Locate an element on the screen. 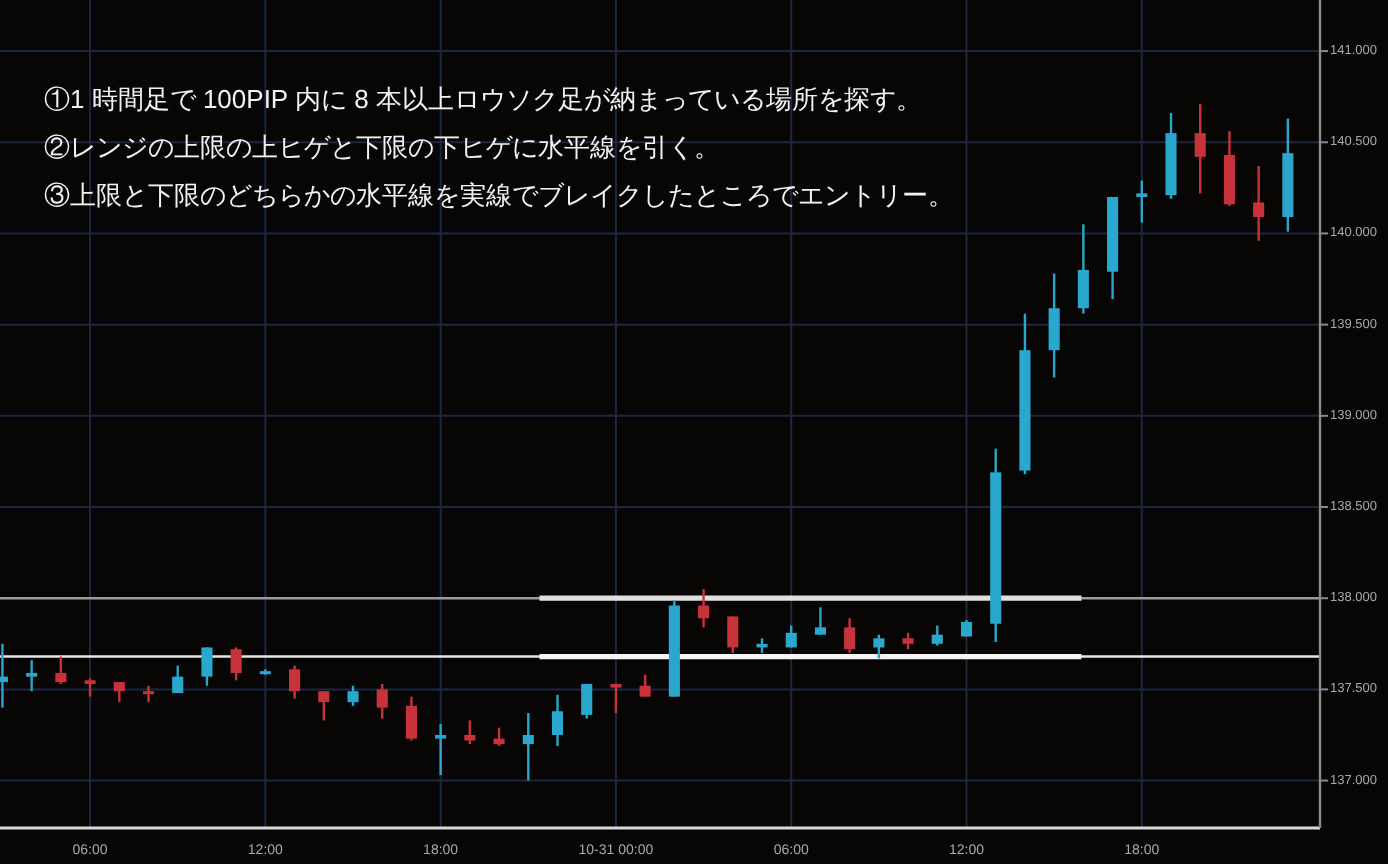  annotation: ①1 時間足で 100PIP 内に 8 本以上ロウソク足が納まっている場所を探す。 is located at coordinates (483, 99).